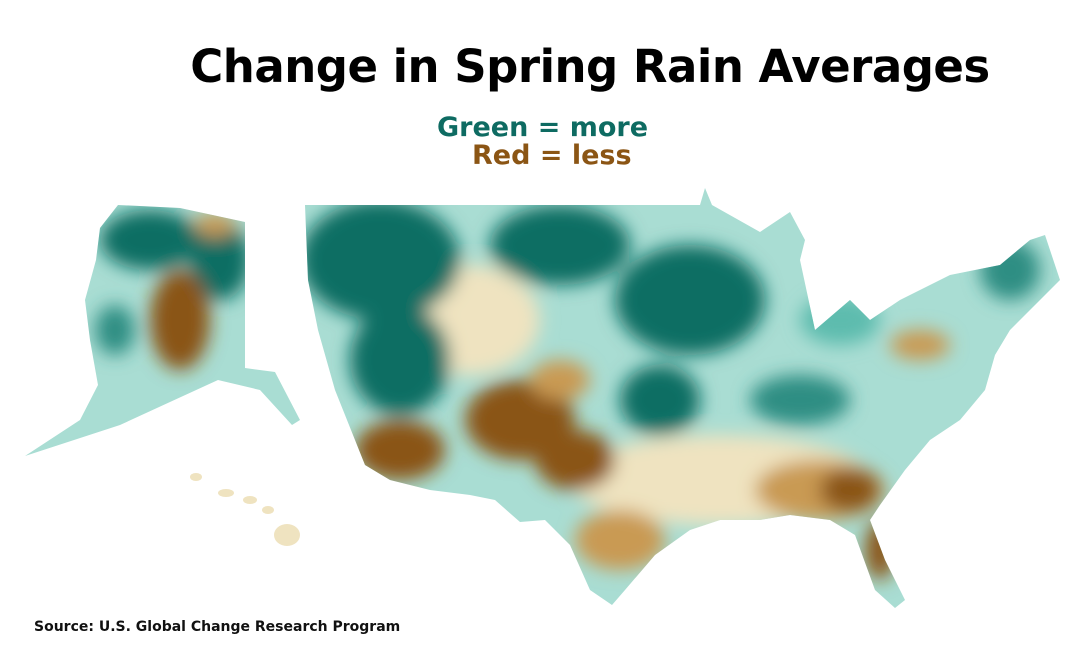 The width and height of the screenshot is (1080, 661). I want to click on page-title: Change in Spring Rain Averages, so click(590, 66).